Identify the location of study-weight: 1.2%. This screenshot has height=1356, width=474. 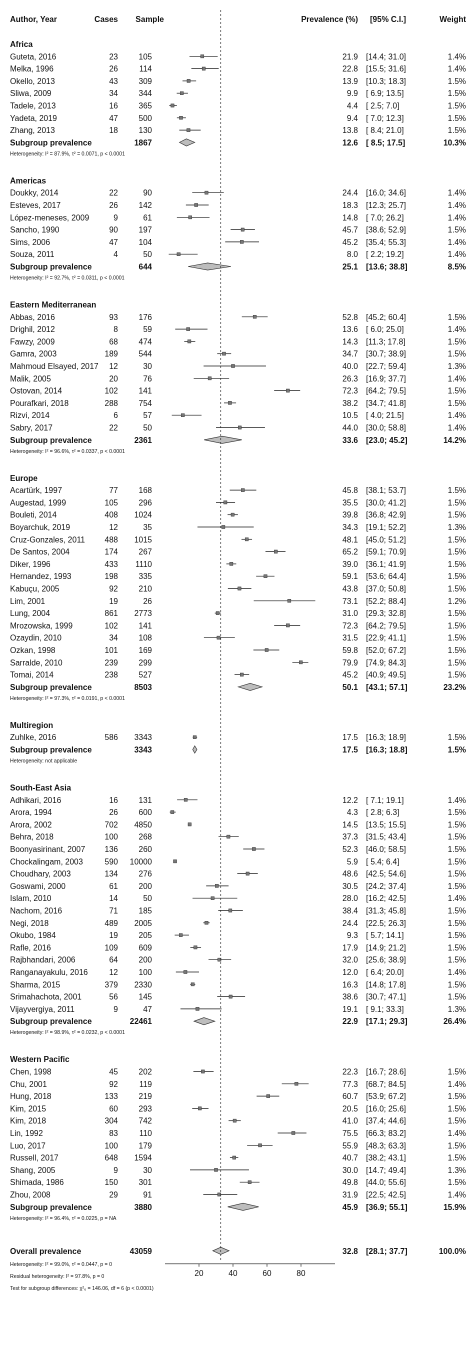
(457, 601).